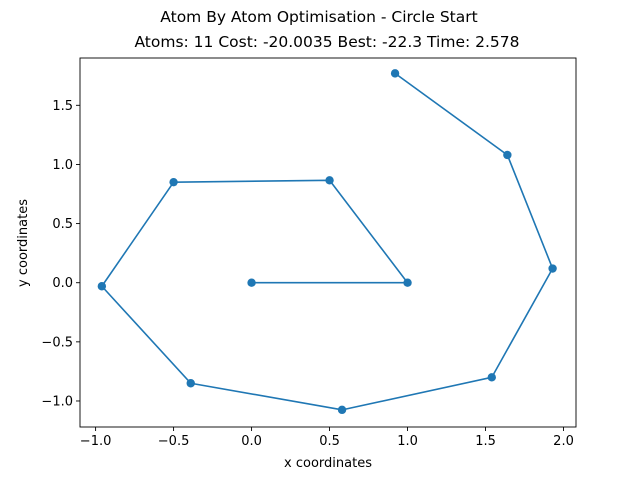 The width and height of the screenshot is (640, 480). What do you see at coordinates (318, 17) in the screenshot?
I see `chart-title: Atom By Atom Optimisation - Circle Start` at bounding box center [318, 17].